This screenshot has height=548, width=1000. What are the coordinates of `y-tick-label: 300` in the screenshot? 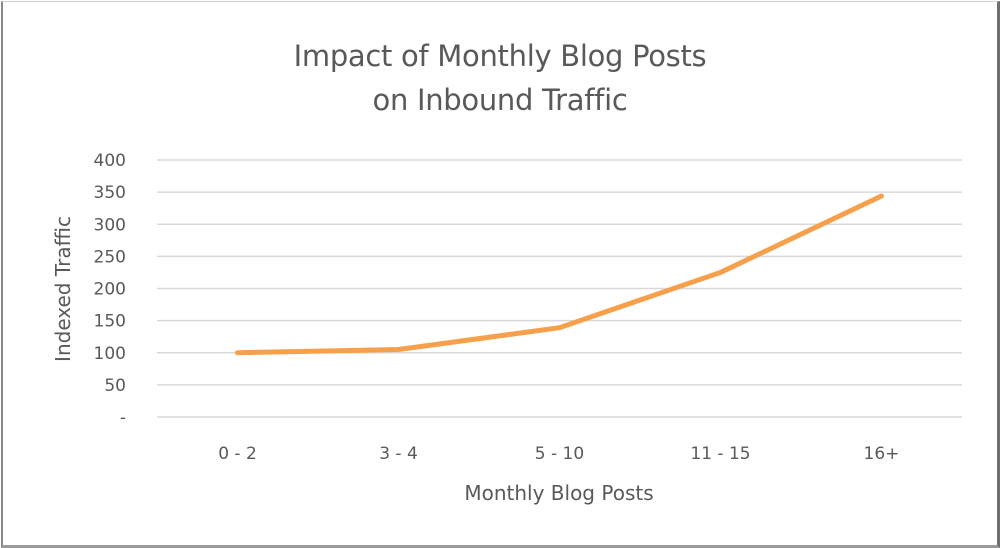 It's located at (110, 225).